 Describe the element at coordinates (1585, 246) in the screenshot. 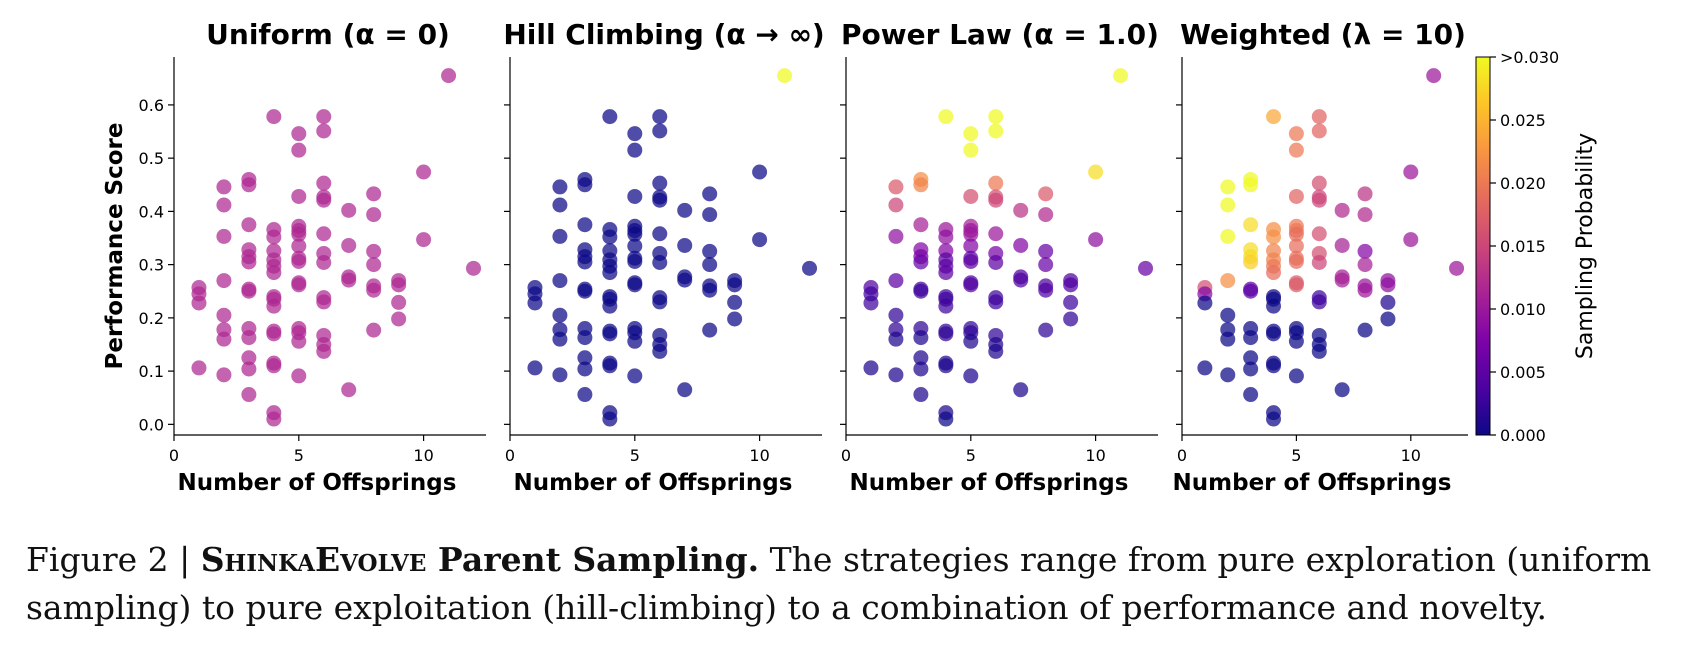

I see `colorbar-label: Sampling Probability` at that location.